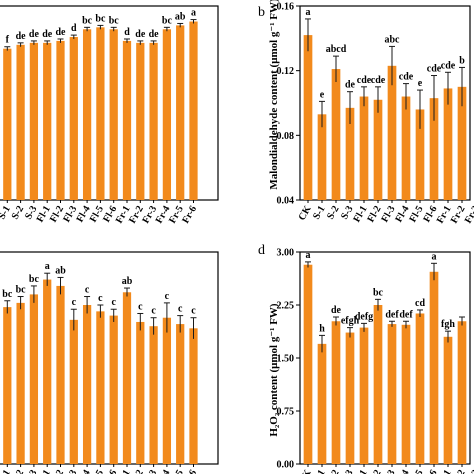  Describe the element at coordinates (286, 71) in the screenshot. I see `y-tick-label-b: 0.12` at that location.